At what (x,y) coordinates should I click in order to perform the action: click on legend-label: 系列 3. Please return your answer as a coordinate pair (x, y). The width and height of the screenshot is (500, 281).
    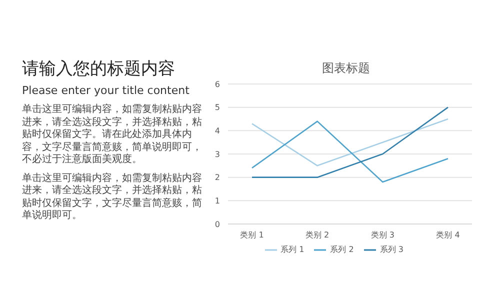
    Looking at the image, I should click on (392, 249).